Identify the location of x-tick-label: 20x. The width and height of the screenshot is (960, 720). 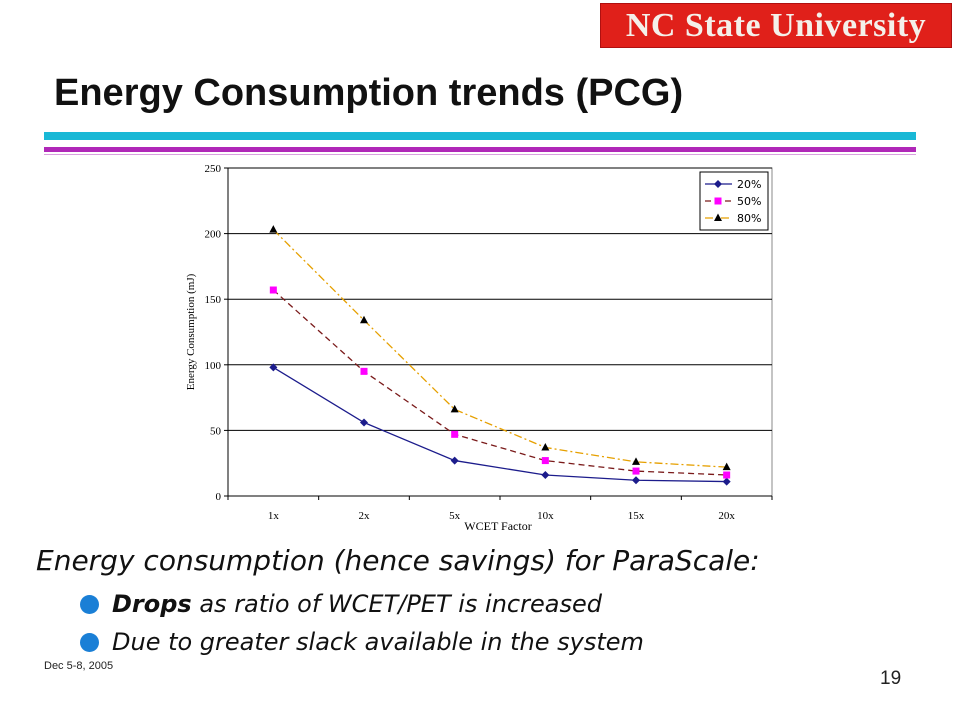
(726, 516).